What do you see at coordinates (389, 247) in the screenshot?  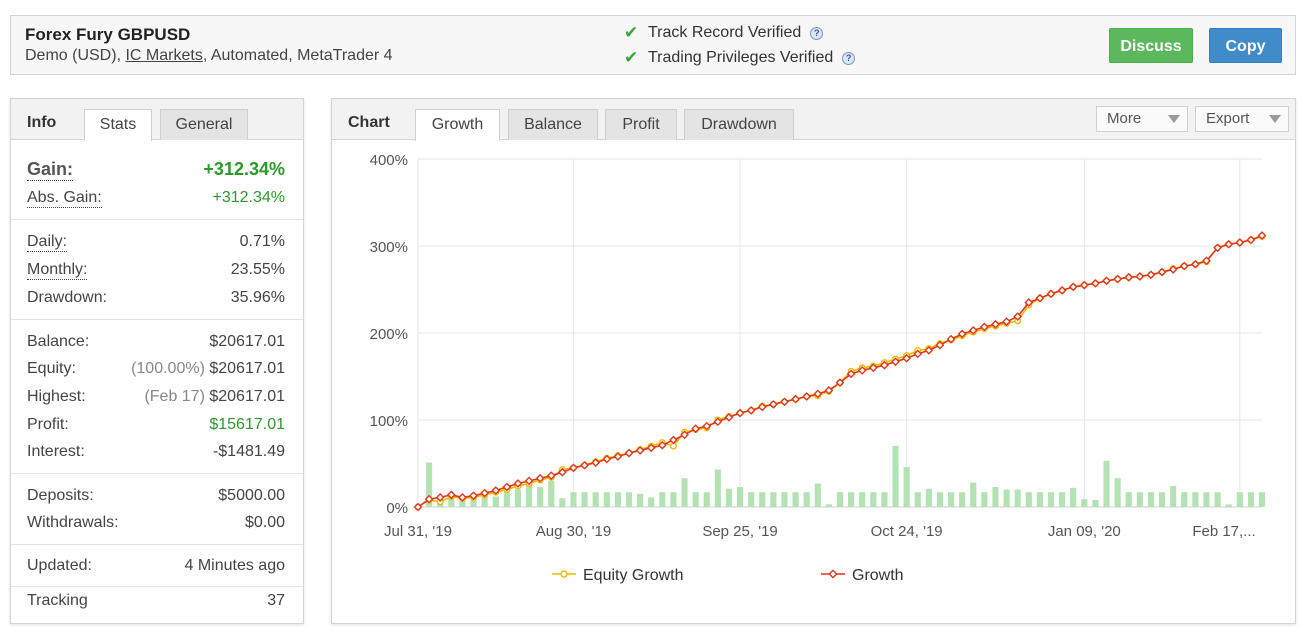 I see `y-tick-label: 300%` at bounding box center [389, 247].